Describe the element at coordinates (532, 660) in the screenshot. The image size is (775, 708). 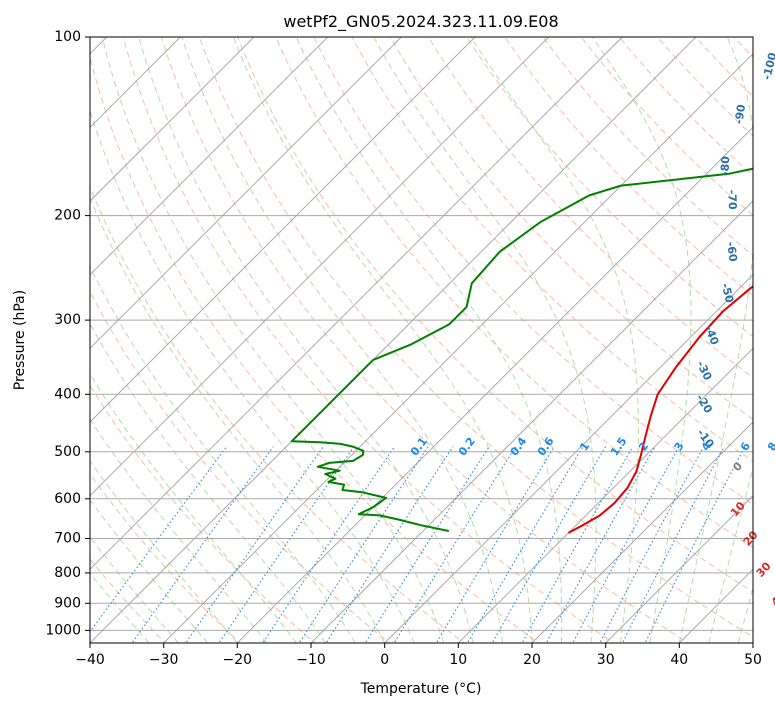
I see `x-tick-label: 20` at that location.